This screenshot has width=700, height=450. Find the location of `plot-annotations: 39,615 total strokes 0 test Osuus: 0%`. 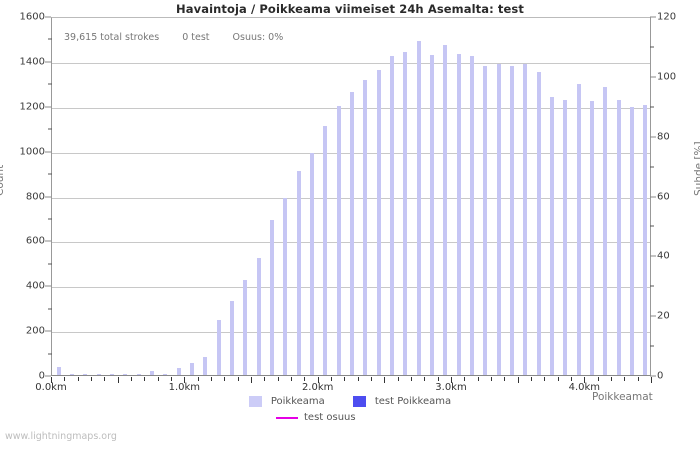

plot-annotations: 39,615 total strokes 0 test Osuus: 0% is located at coordinates (183, 37).